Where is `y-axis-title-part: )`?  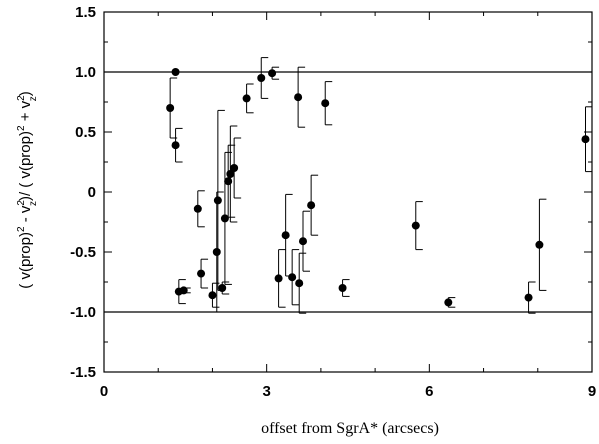 y-axis-title-part: ) is located at coordinates (25, 93).